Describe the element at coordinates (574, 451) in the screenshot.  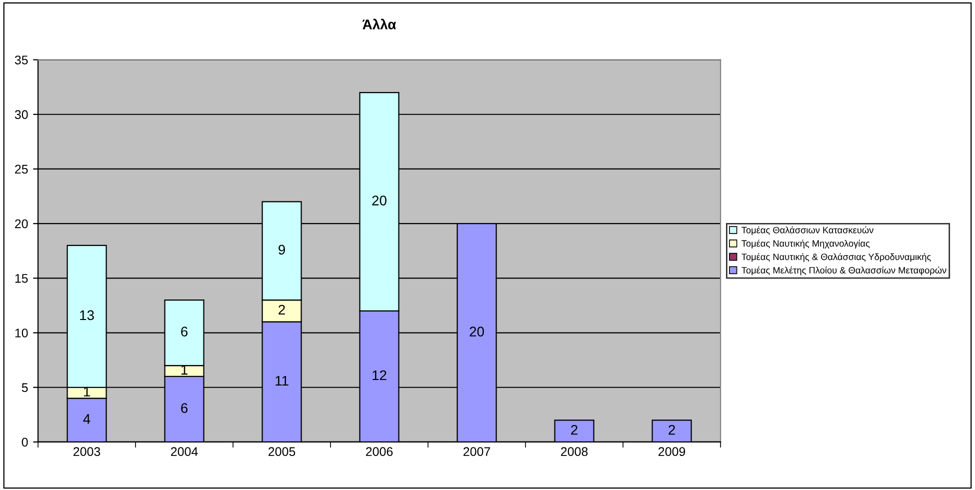
I see `x-tick-label: 2008` at that location.